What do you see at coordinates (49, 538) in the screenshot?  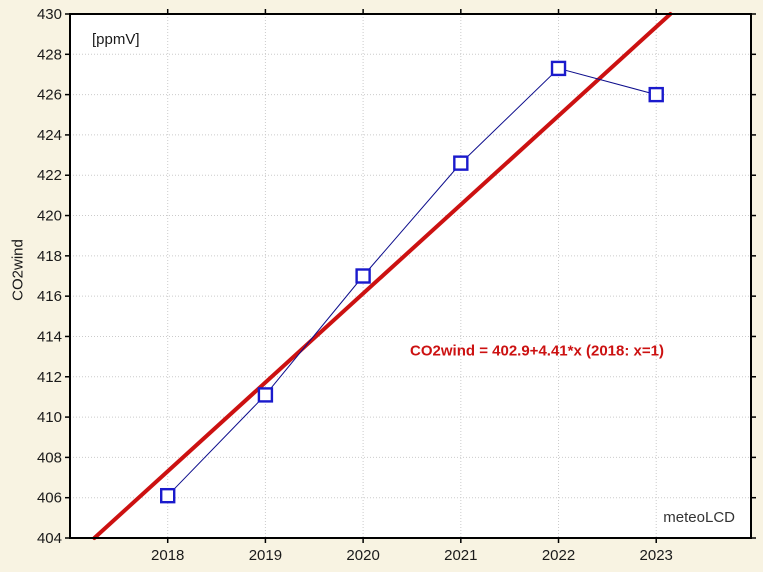 I see `y-tick-label: 404` at bounding box center [49, 538].